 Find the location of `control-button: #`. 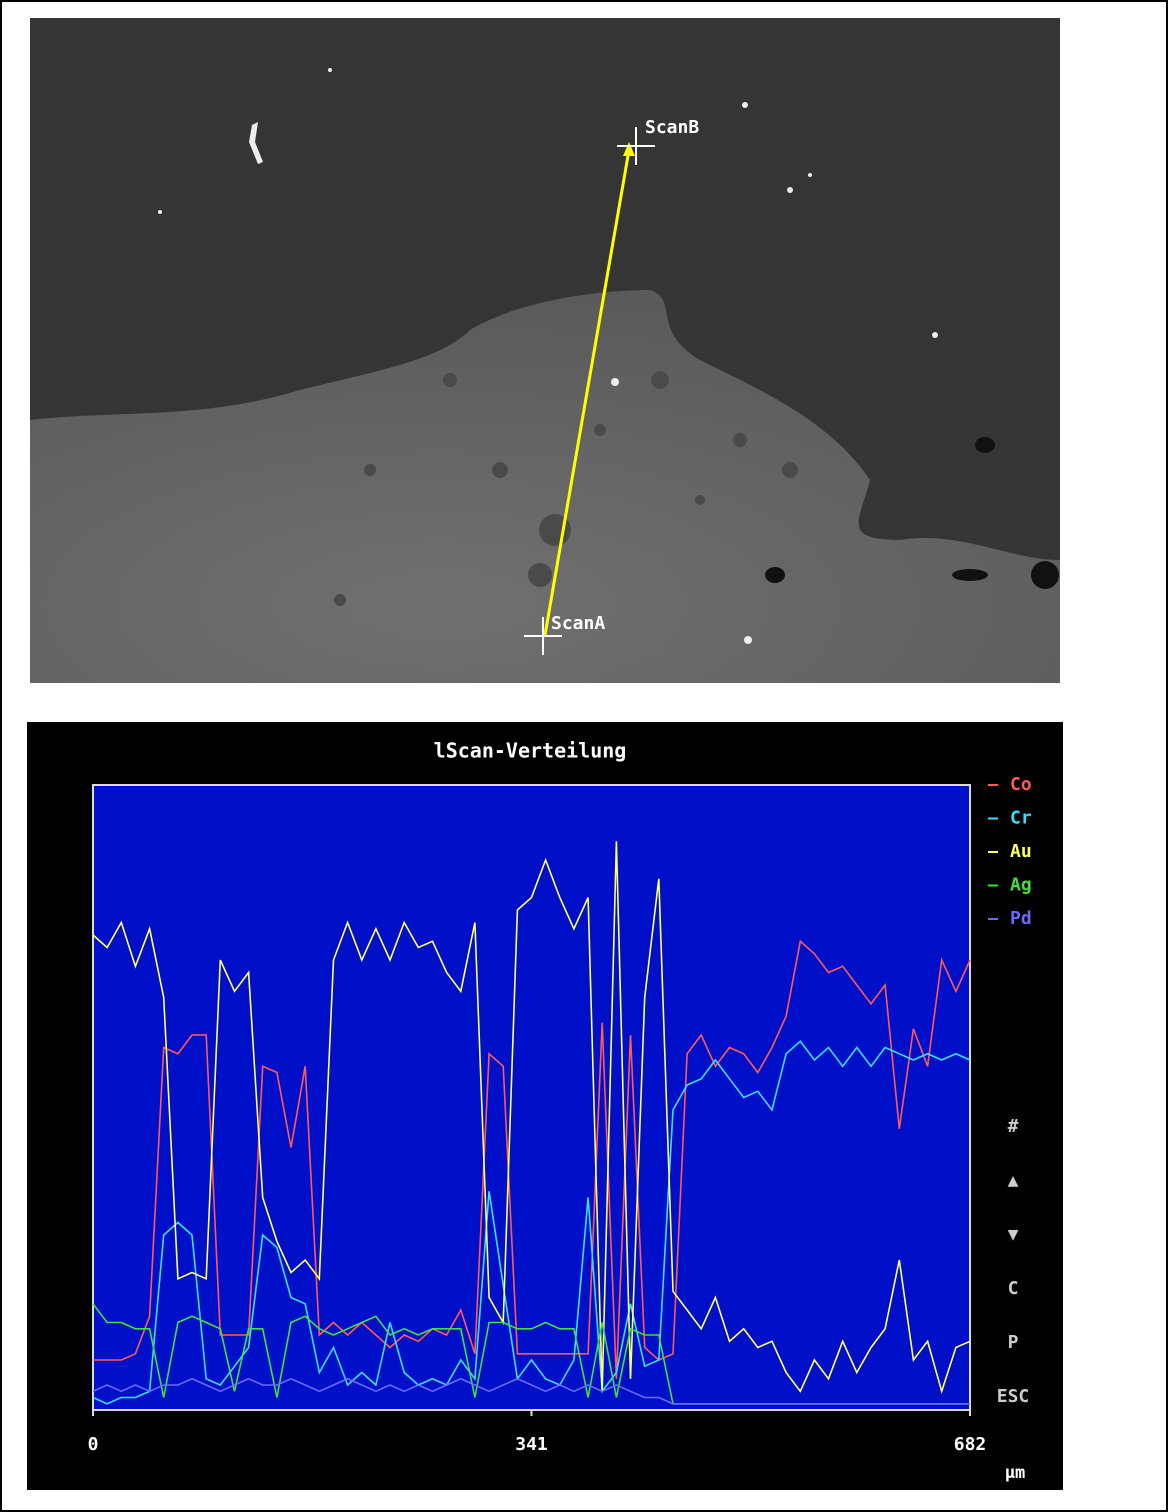

control-button: # is located at coordinates (1013, 1126).